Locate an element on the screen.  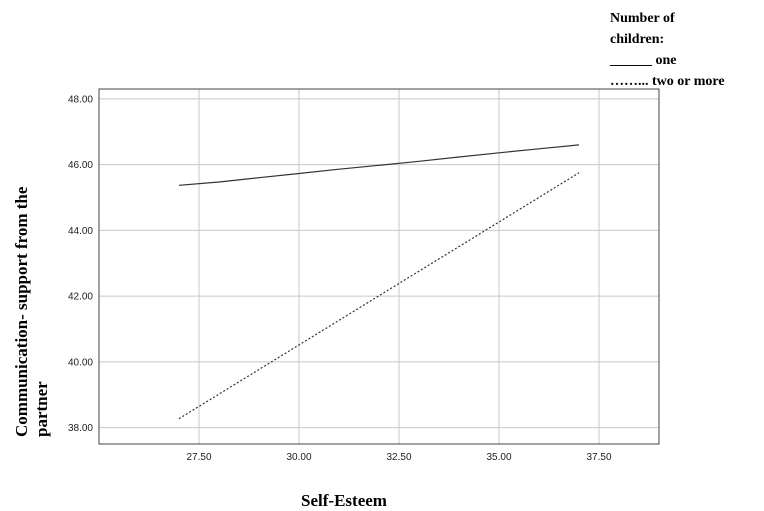
legend-entry-two-or-more: ……... two or more is located at coordinates (667, 81).